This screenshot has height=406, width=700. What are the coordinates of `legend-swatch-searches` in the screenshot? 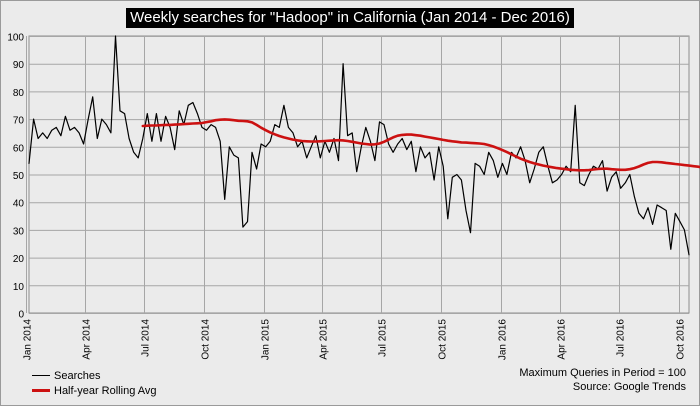 It's located at (41, 375).